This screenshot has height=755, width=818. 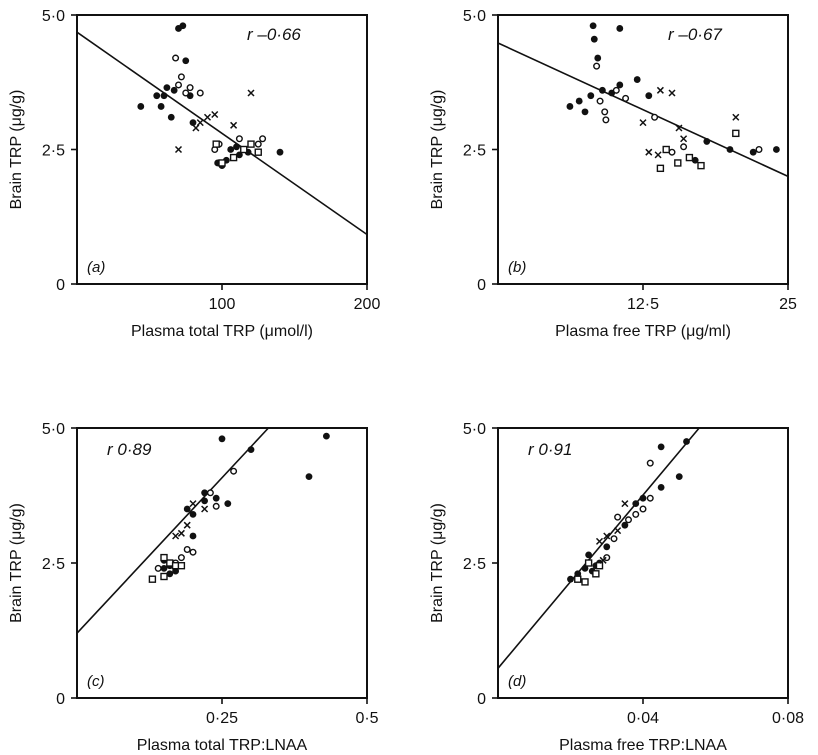 What do you see at coordinates (695, 34) in the screenshot?
I see `correlation-label: r –0·67` at bounding box center [695, 34].